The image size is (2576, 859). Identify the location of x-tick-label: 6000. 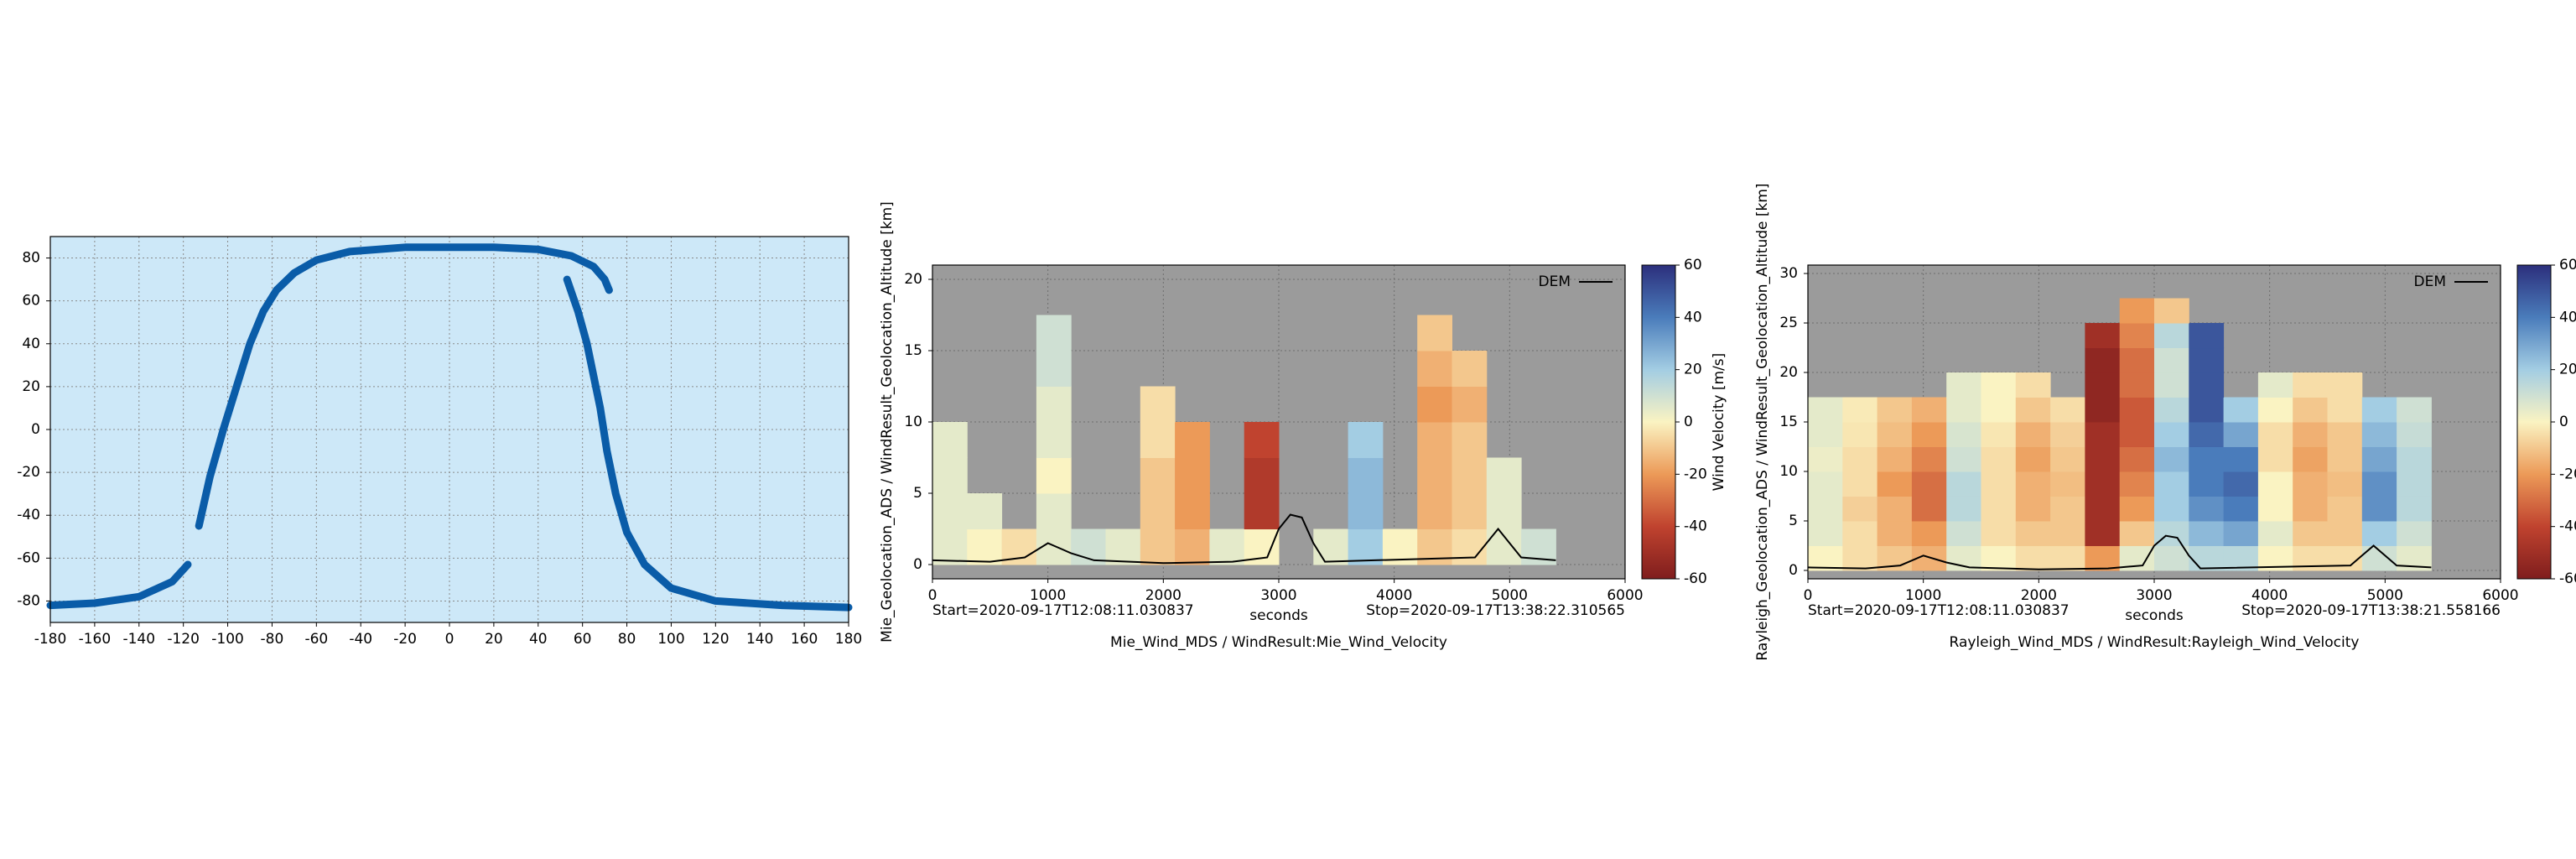
(1625, 595).